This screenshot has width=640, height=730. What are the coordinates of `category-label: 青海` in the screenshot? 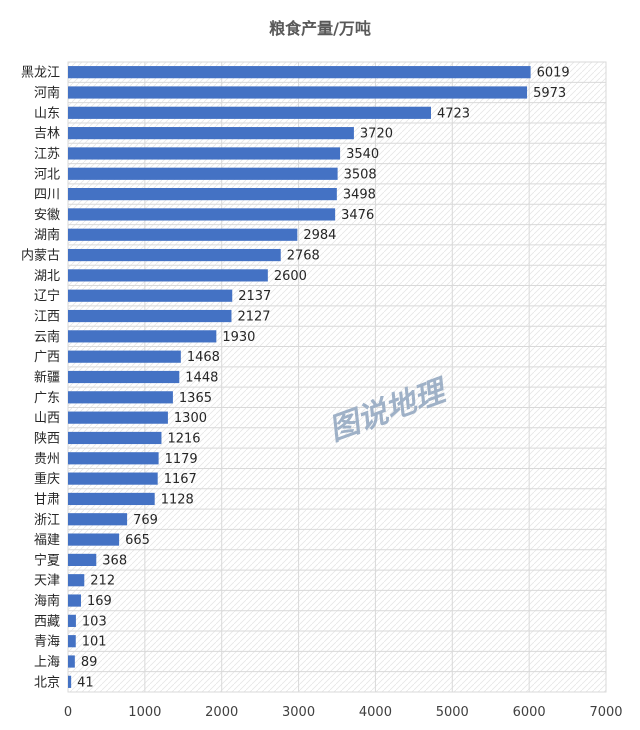 It's located at (47, 642).